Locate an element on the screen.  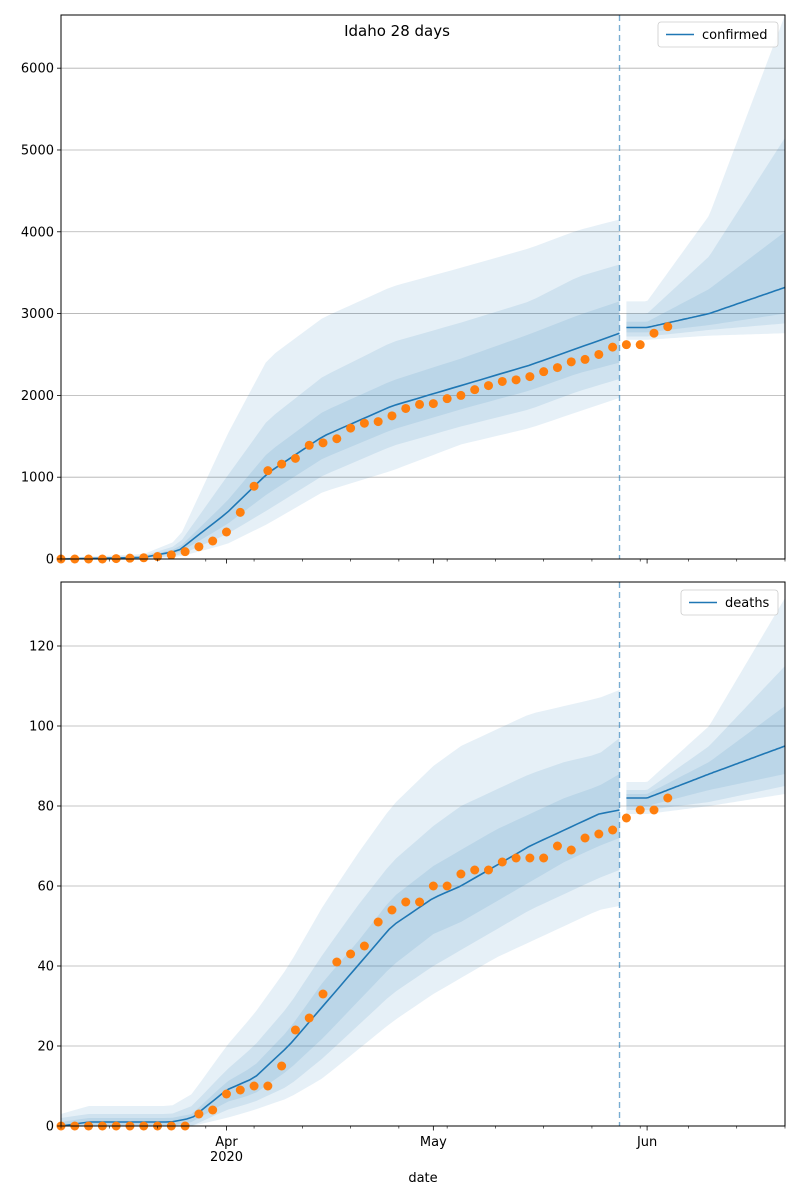
y-tick-label: 1000 is located at coordinates (37, 478).